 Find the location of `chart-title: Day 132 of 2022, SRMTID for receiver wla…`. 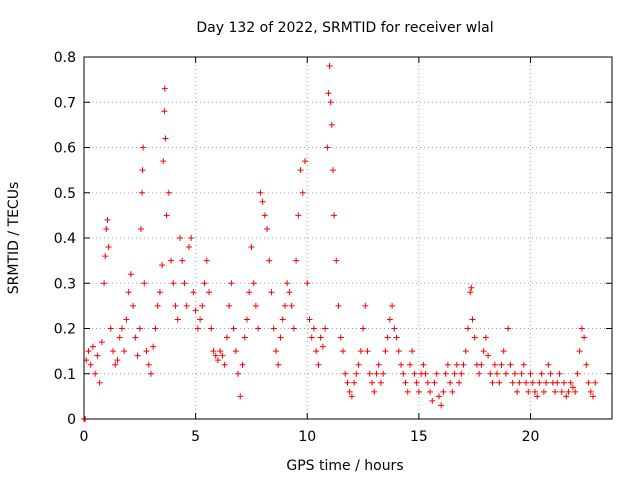

chart-title: Day 132 of 2022, SRMTID for receiver wla… is located at coordinates (344, 28).